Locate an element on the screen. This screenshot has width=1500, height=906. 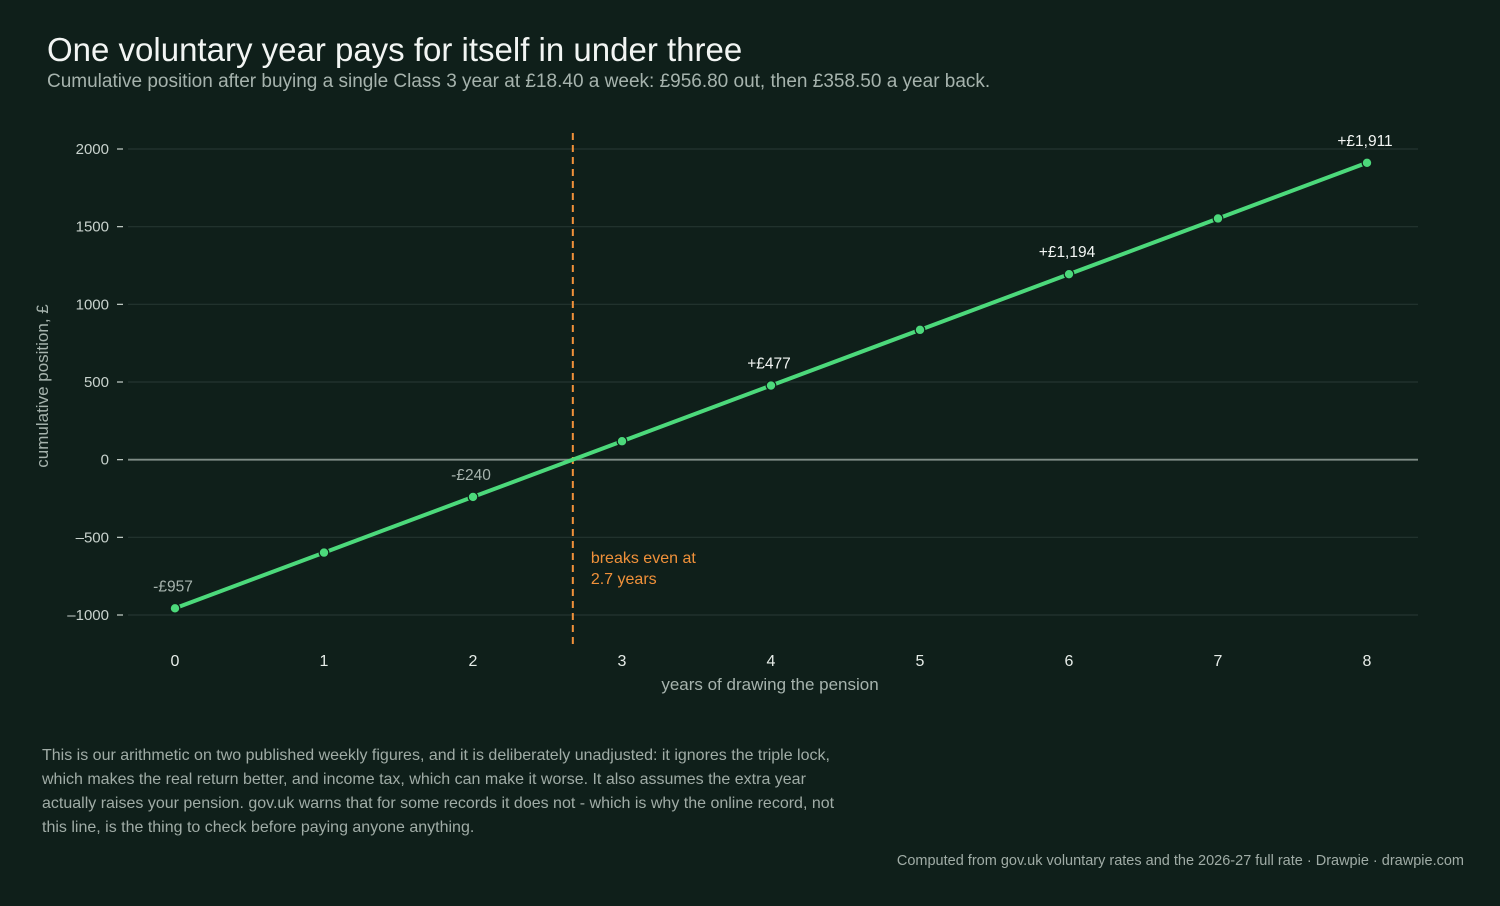
x-tick-label: 3 is located at coordinates (622, 661).